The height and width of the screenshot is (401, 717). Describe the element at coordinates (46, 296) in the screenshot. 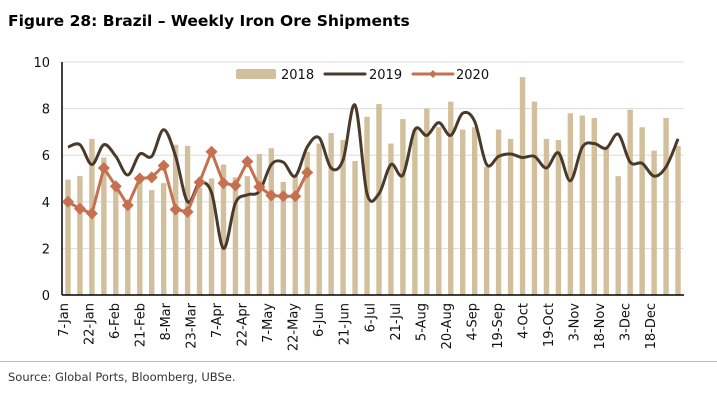

I see `y-tick-label: 0` at that location.